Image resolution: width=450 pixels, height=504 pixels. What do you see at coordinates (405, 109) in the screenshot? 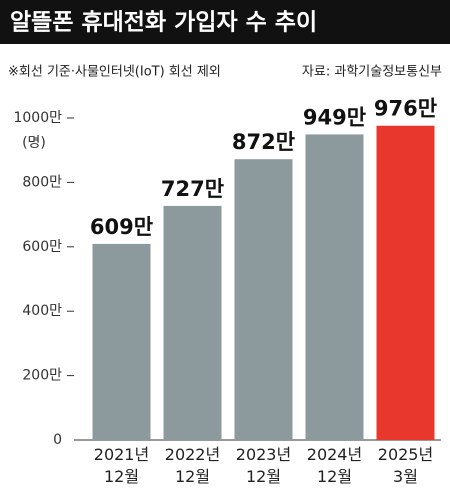
I see `value-label: 976만` at bounding box center [405, 109].